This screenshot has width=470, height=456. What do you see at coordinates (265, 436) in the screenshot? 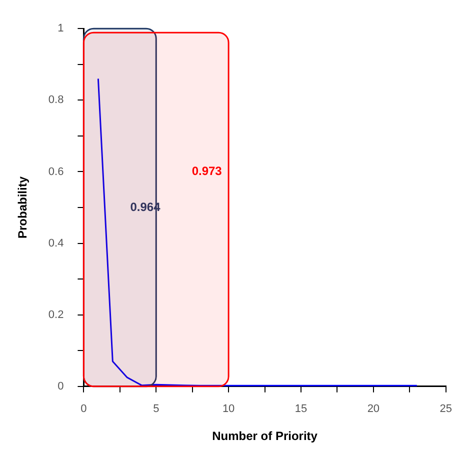
I see `x-axis-title: Number of Priority` at bounding box center [265, 436].